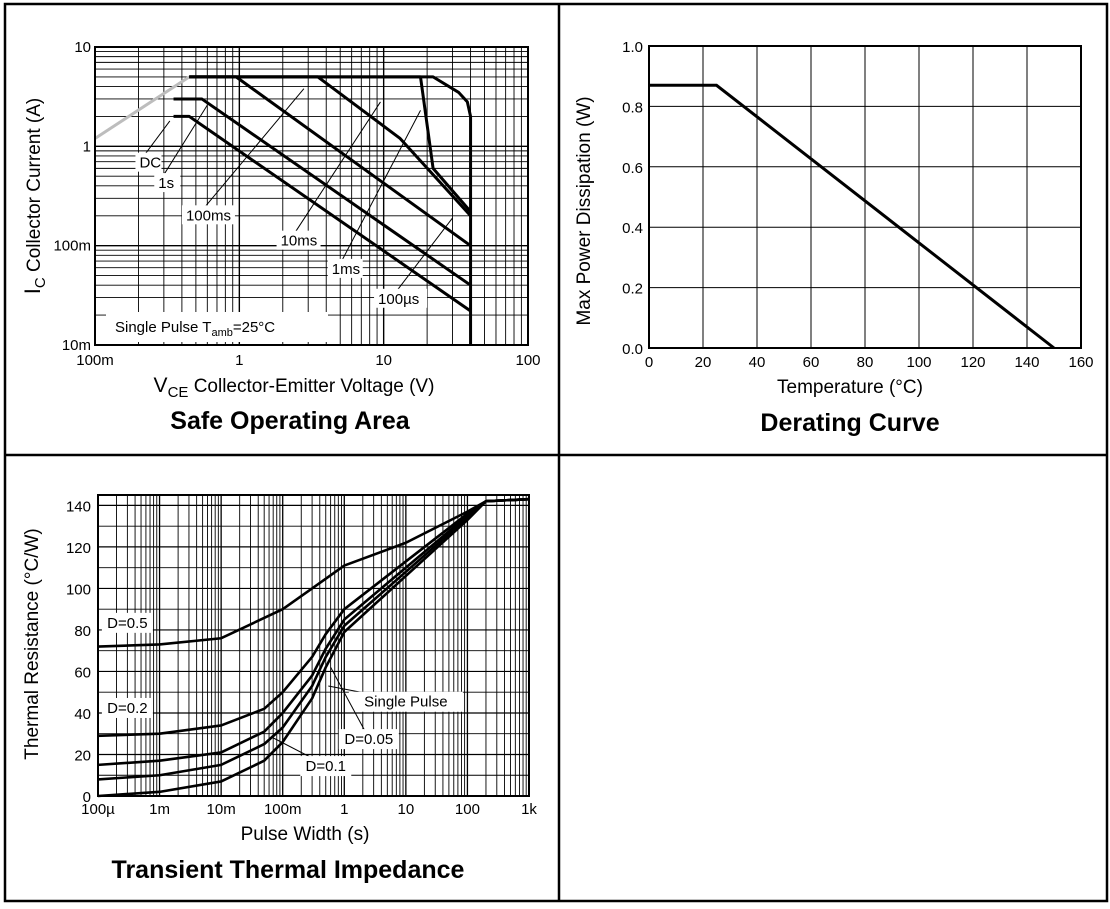  I want to click on thermal-grid, so click(313, 646).